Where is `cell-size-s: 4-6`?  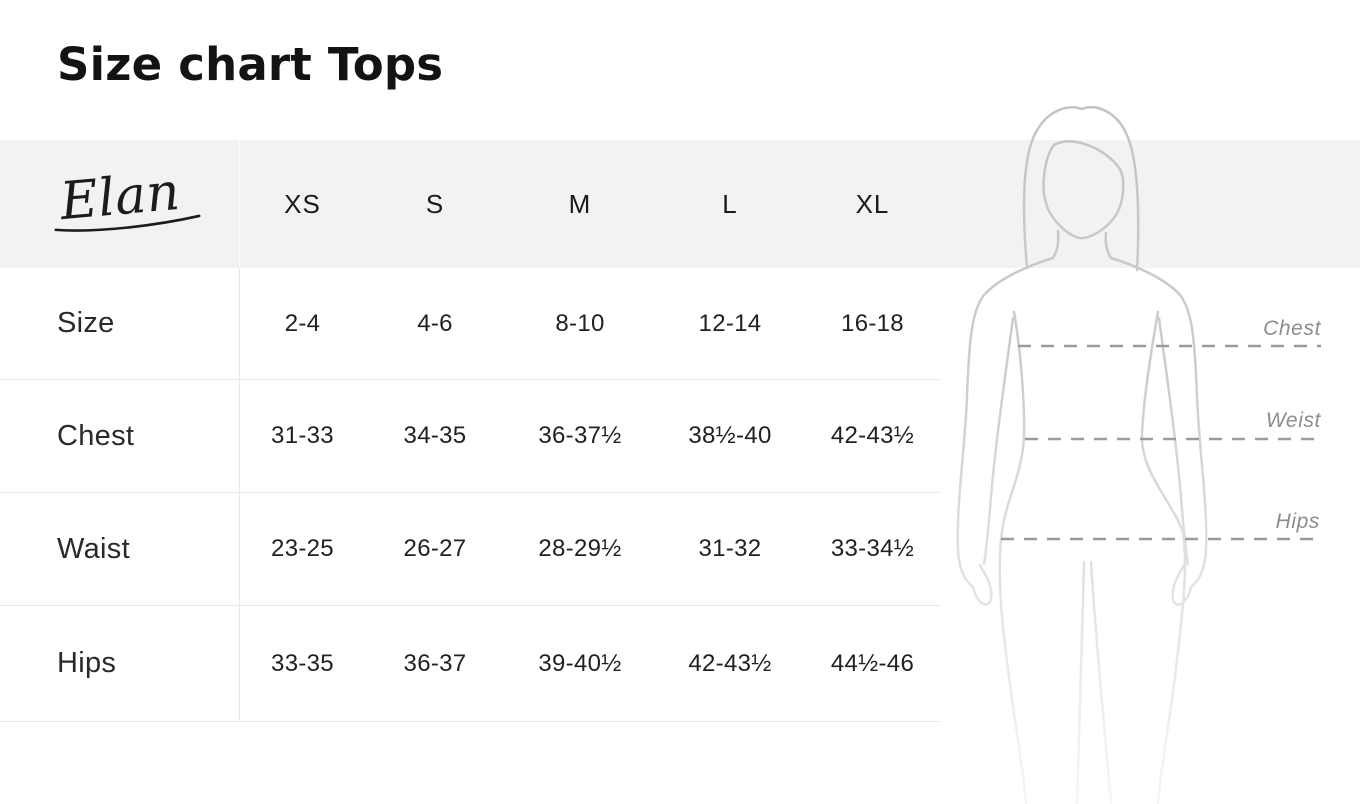 cell-size-s: 4-6 is located at coordinates (435, 323).